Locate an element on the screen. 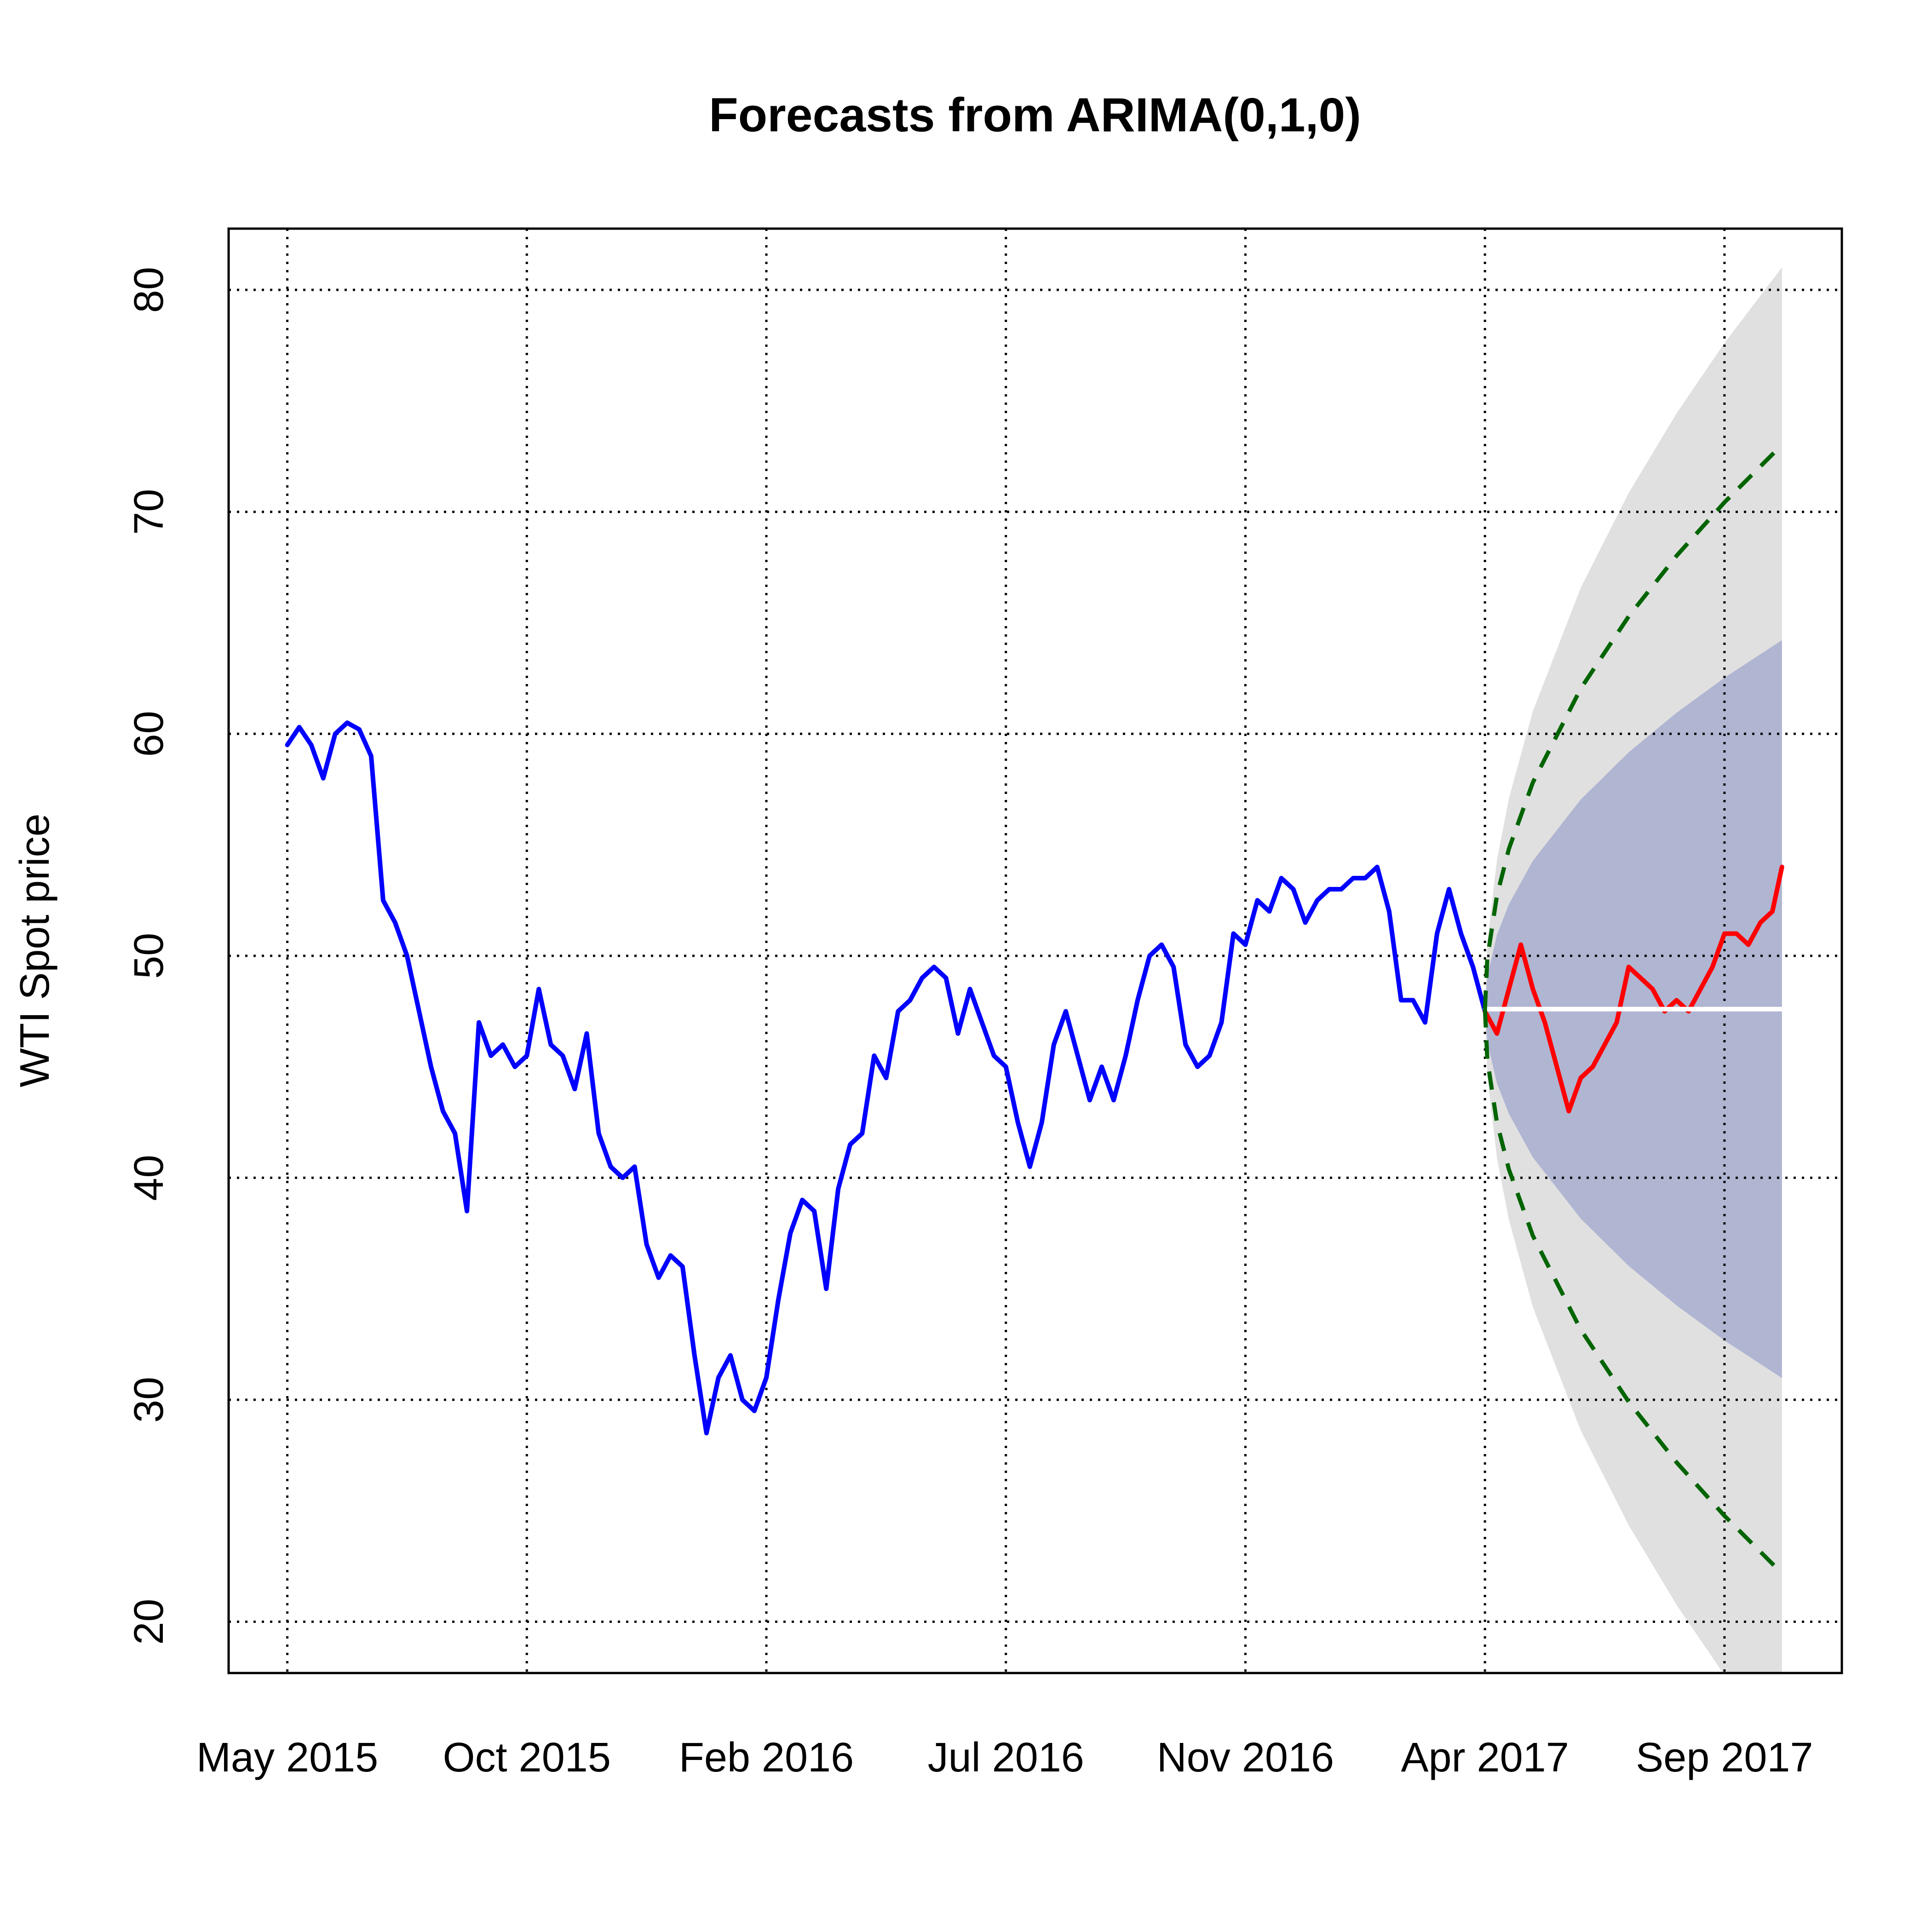 Image resolution: width=1932 pixels, height=1932 pixels. y-axis-label: WTI Spot price is located at coordinates (35, 950).